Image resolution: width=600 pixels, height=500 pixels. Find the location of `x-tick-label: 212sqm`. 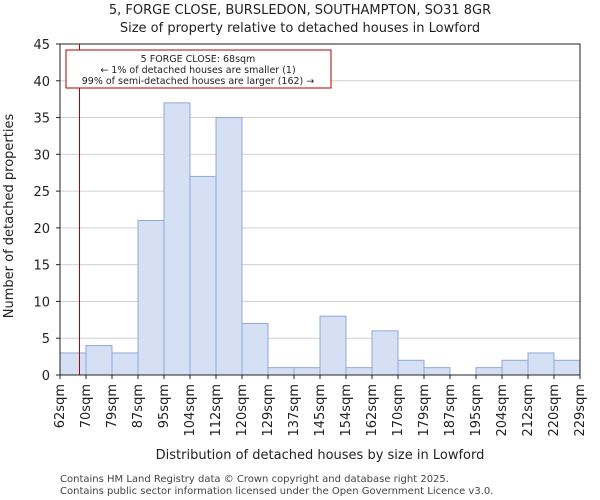

x-tick-label: 212sqm is located at coordinates (528, 410).